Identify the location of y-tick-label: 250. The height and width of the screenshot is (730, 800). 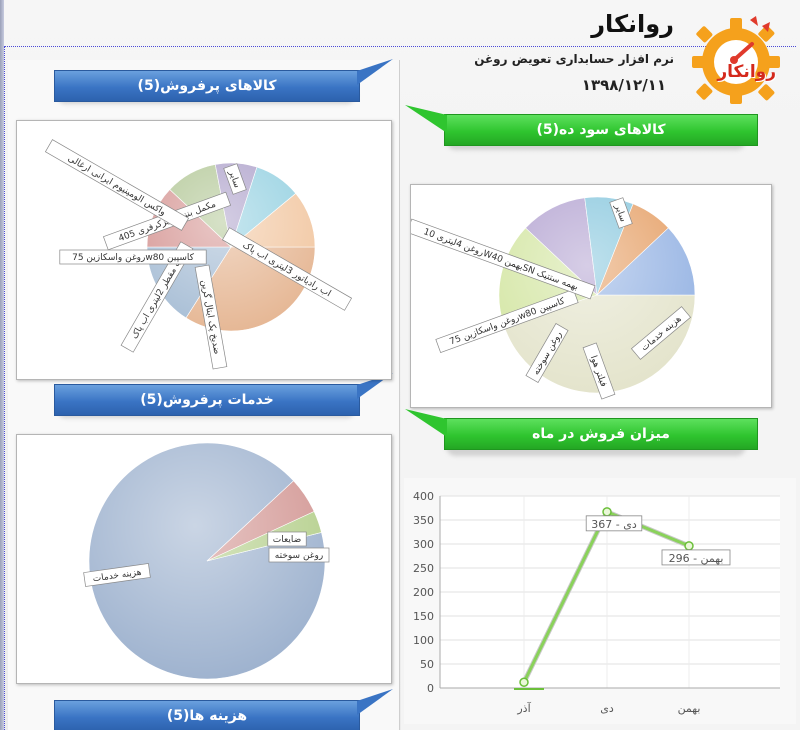
(423, 568).